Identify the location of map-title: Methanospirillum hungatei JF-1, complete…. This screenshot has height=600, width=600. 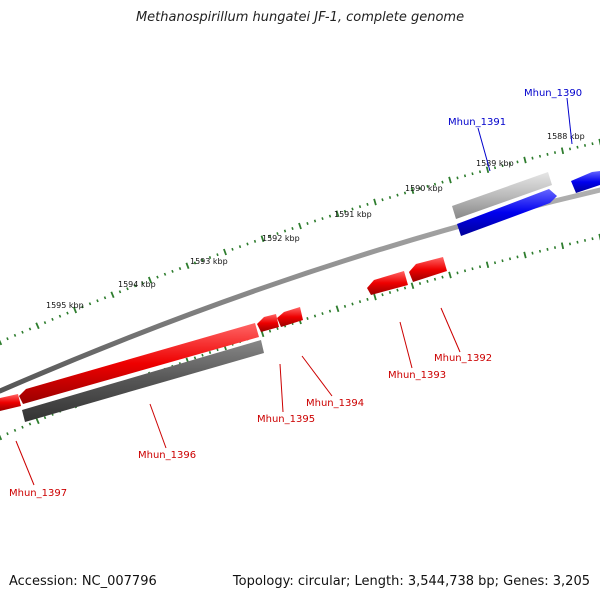
(300, 17).